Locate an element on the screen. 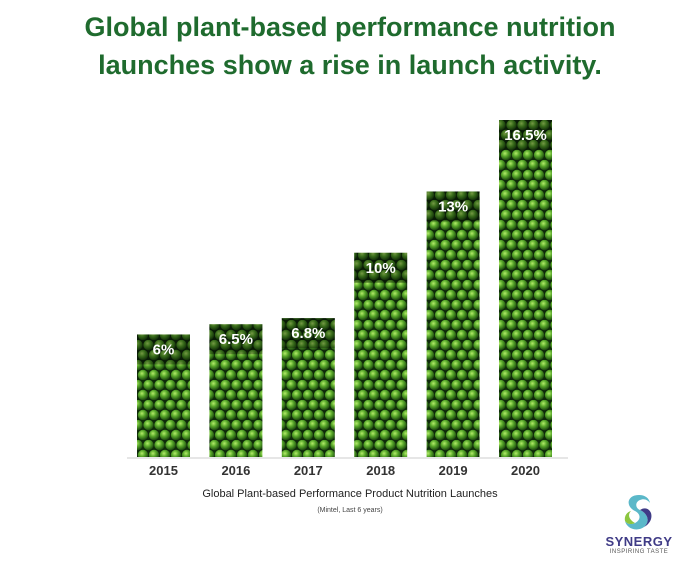  x-tick-label-2016: 2016 is located at coordinates (235, 470).